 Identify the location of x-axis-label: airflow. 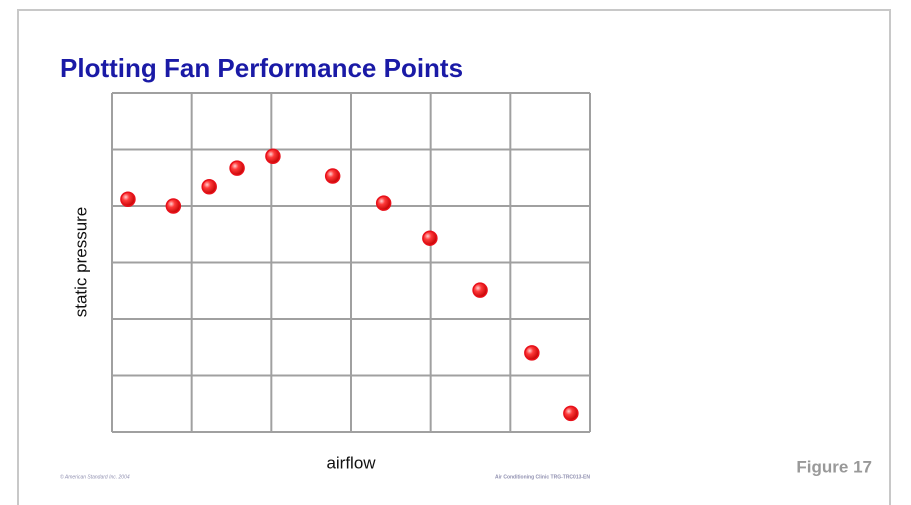
(351, 462).